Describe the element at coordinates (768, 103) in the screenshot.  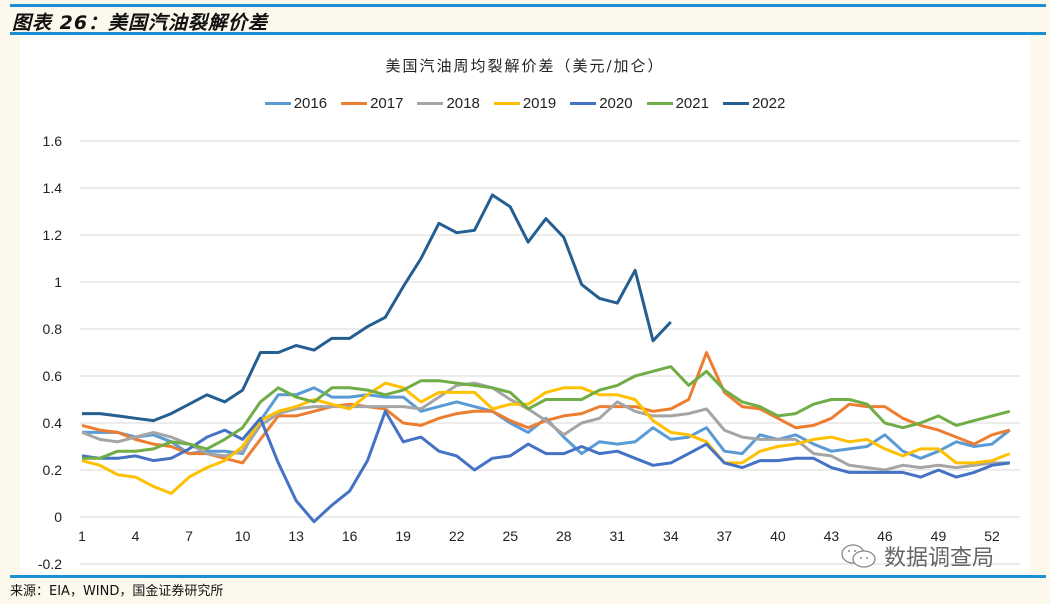
I see `legend-label: 2022` at that location.